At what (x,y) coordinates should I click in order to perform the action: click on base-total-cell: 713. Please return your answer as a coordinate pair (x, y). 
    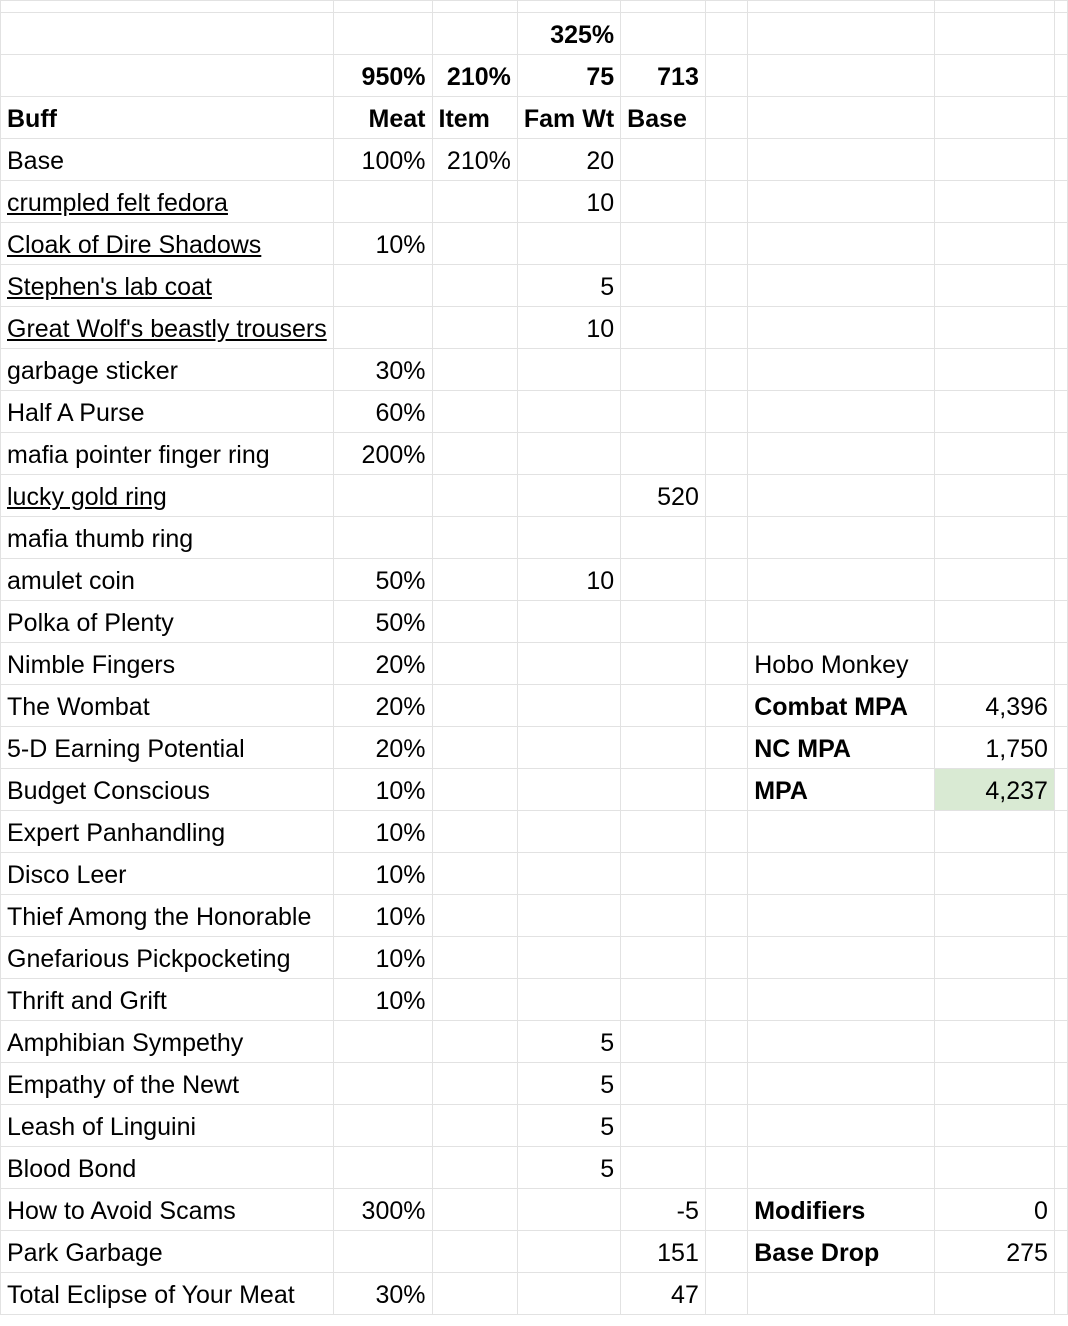
    Looking at the image, I should click on (663, 75).